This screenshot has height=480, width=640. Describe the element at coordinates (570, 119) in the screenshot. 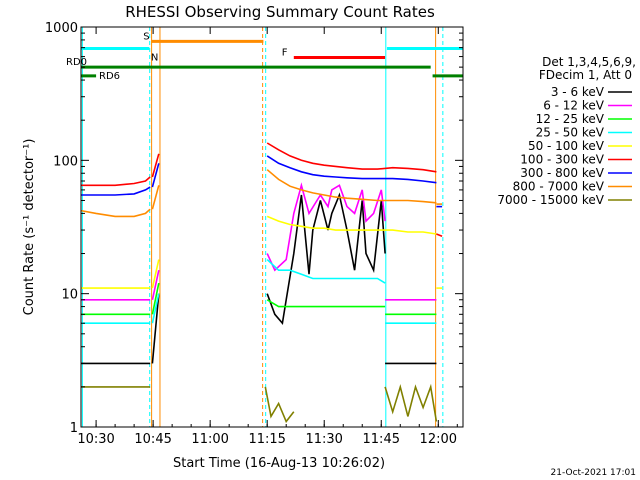

I see `legend-label-2: 12 - 25 keV` at that location.